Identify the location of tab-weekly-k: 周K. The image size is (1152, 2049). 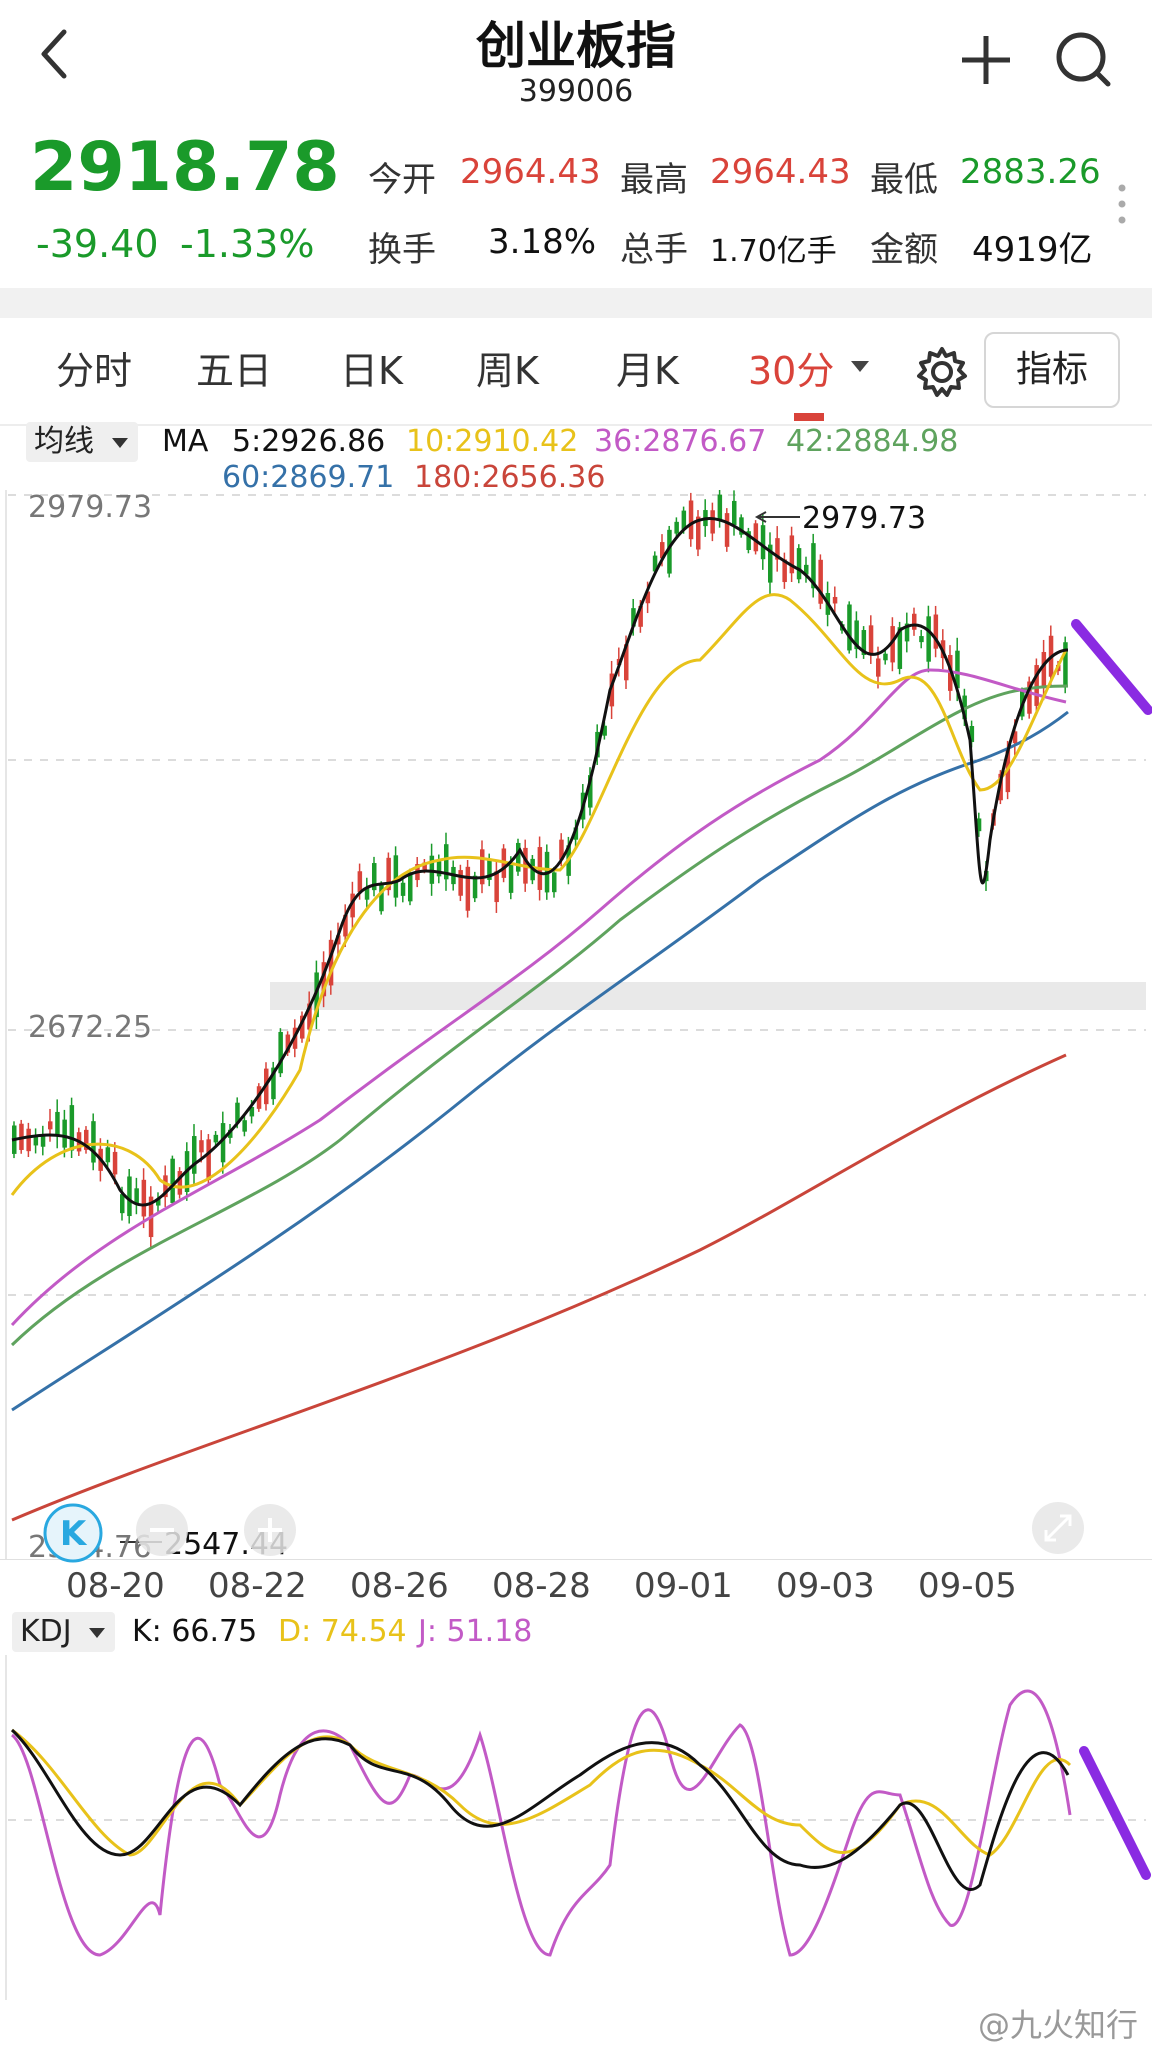
(507, 371).